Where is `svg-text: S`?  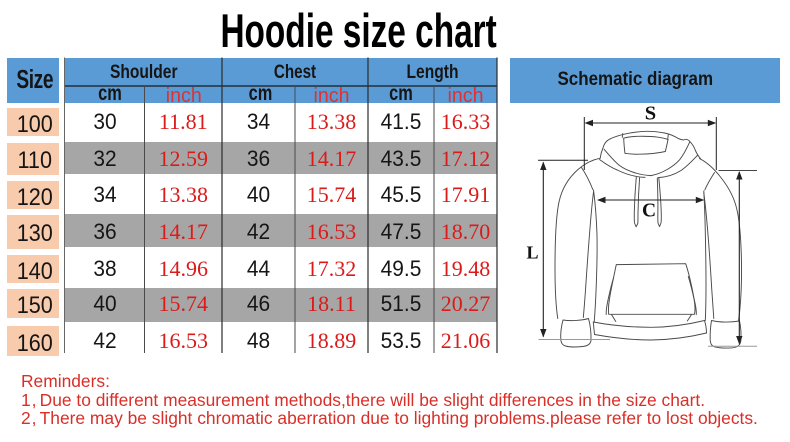
svg-text: S is located at coordinates (650, 114).